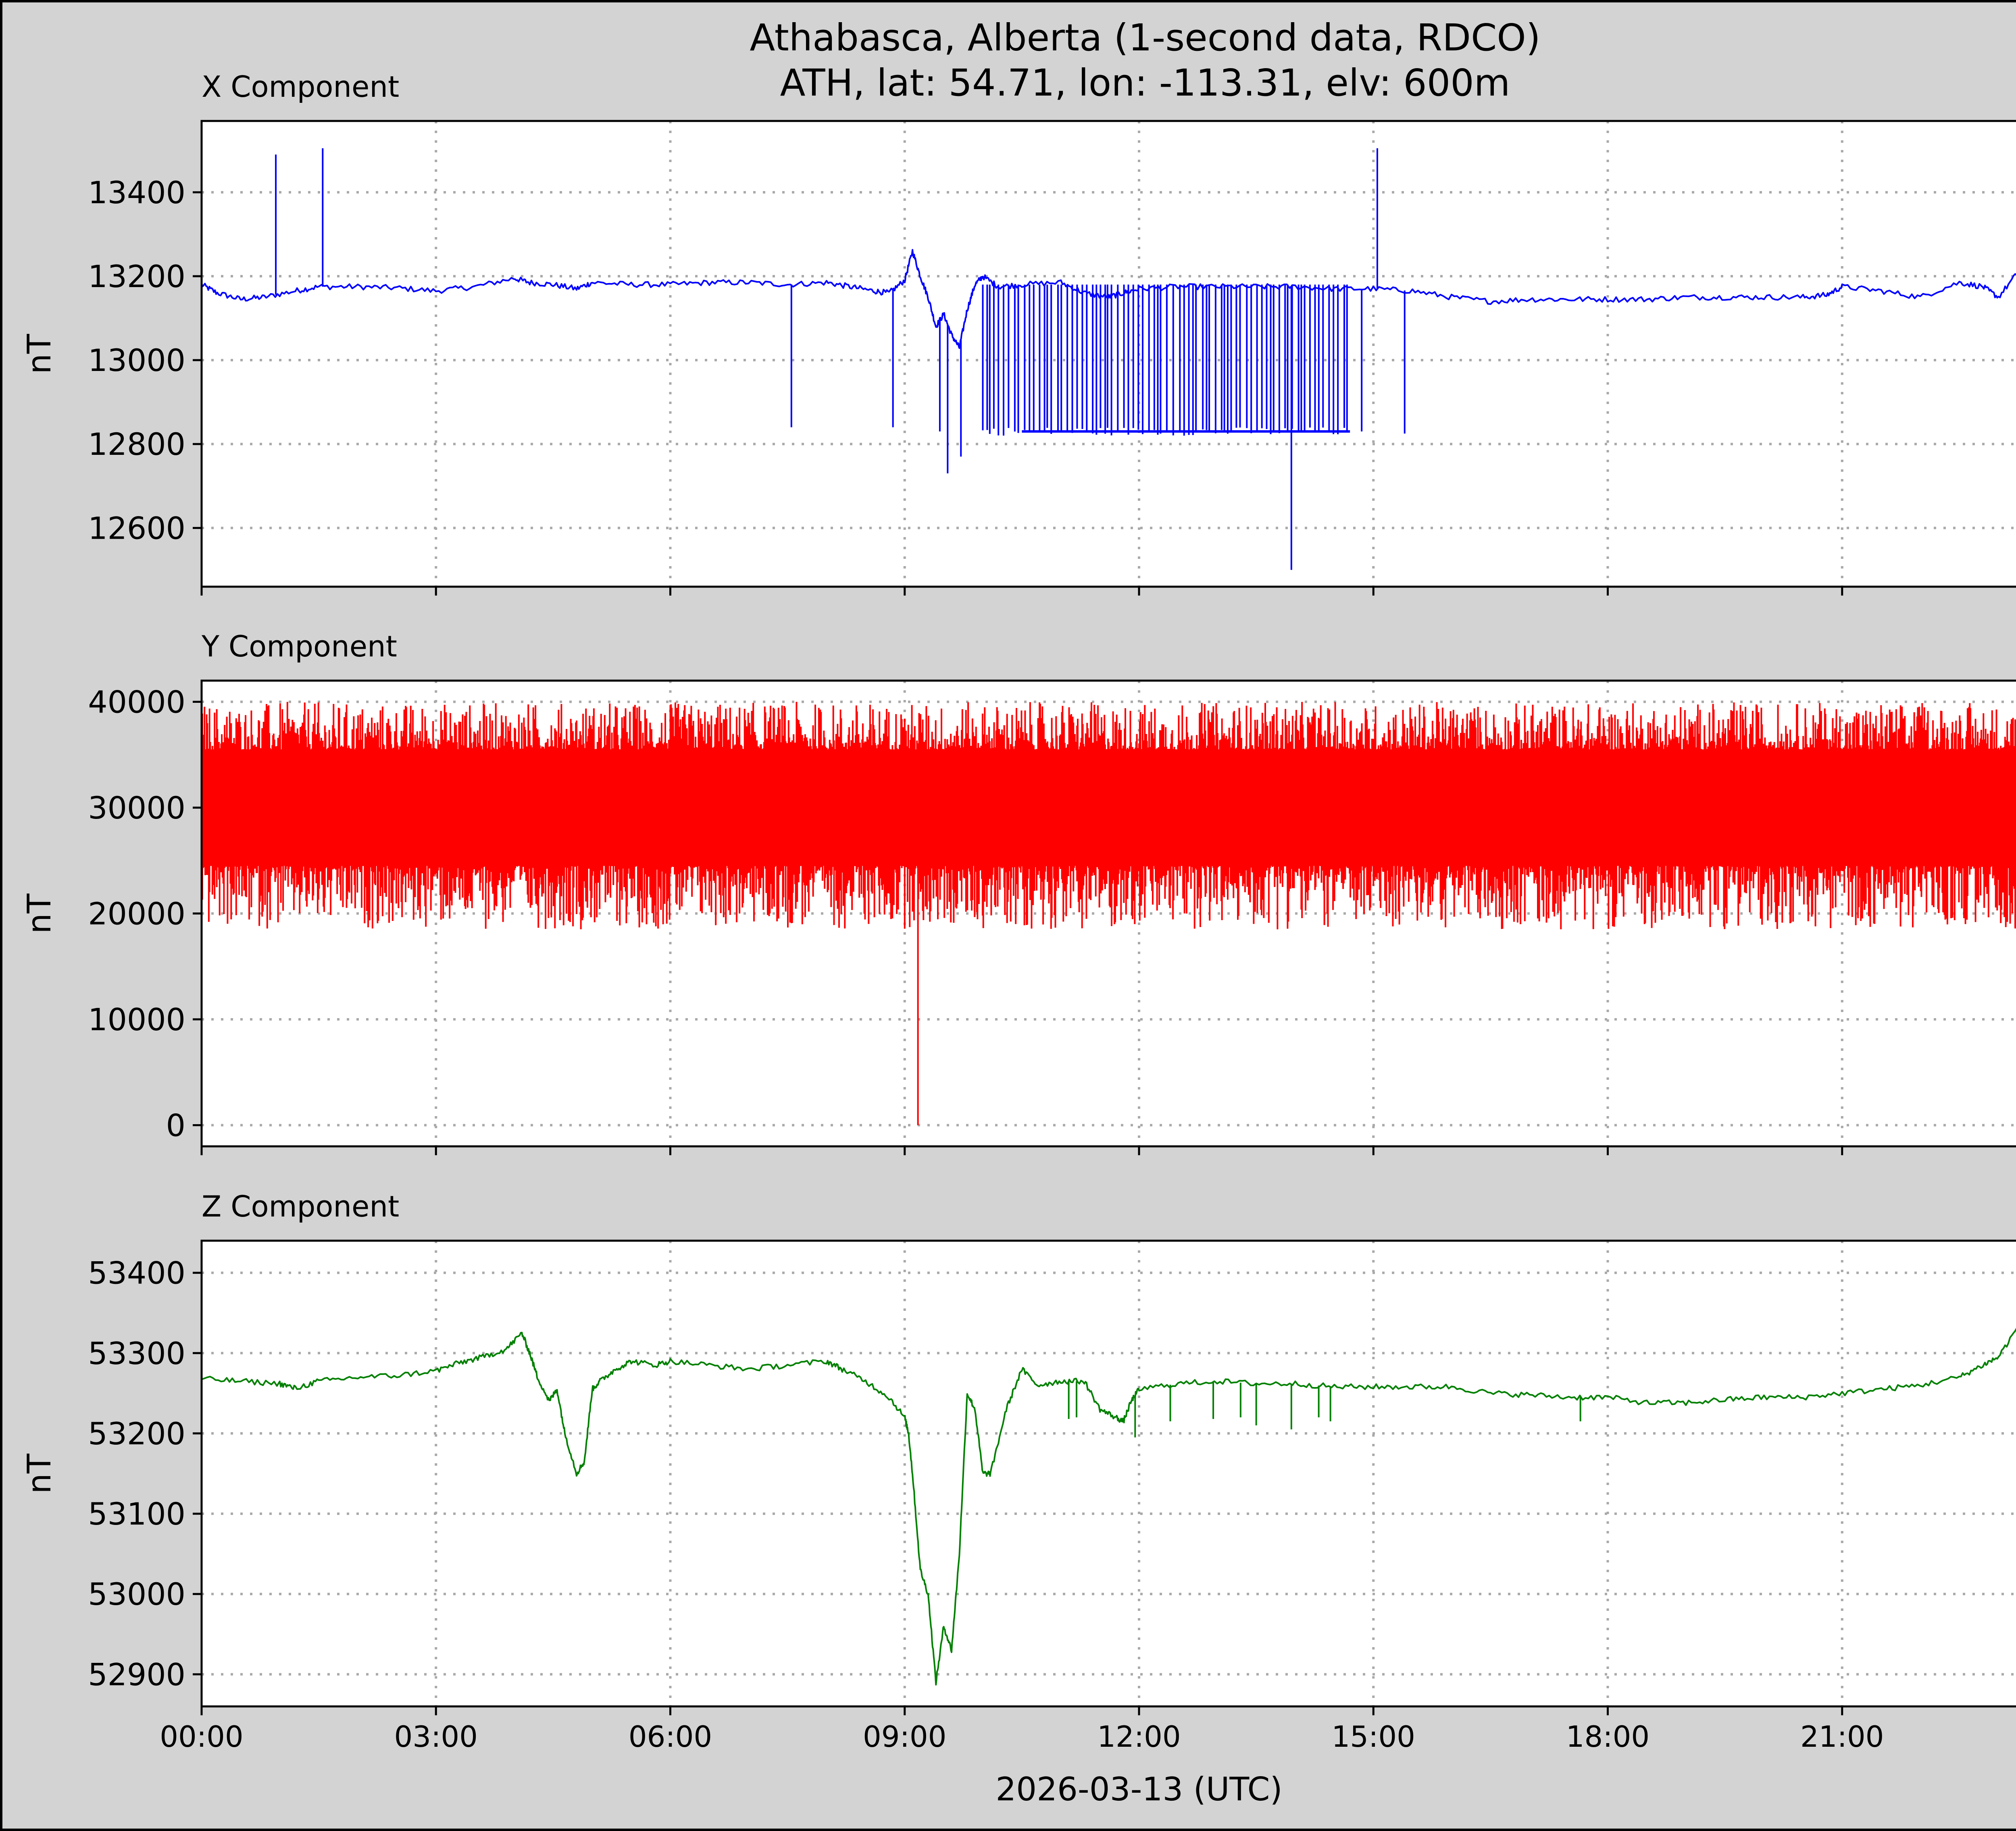 This screenshot has height=1831, width=2016. Describe the element at coordinates (300, 87) in the screenshot. I see `panel-x-title: X Component` at that location.